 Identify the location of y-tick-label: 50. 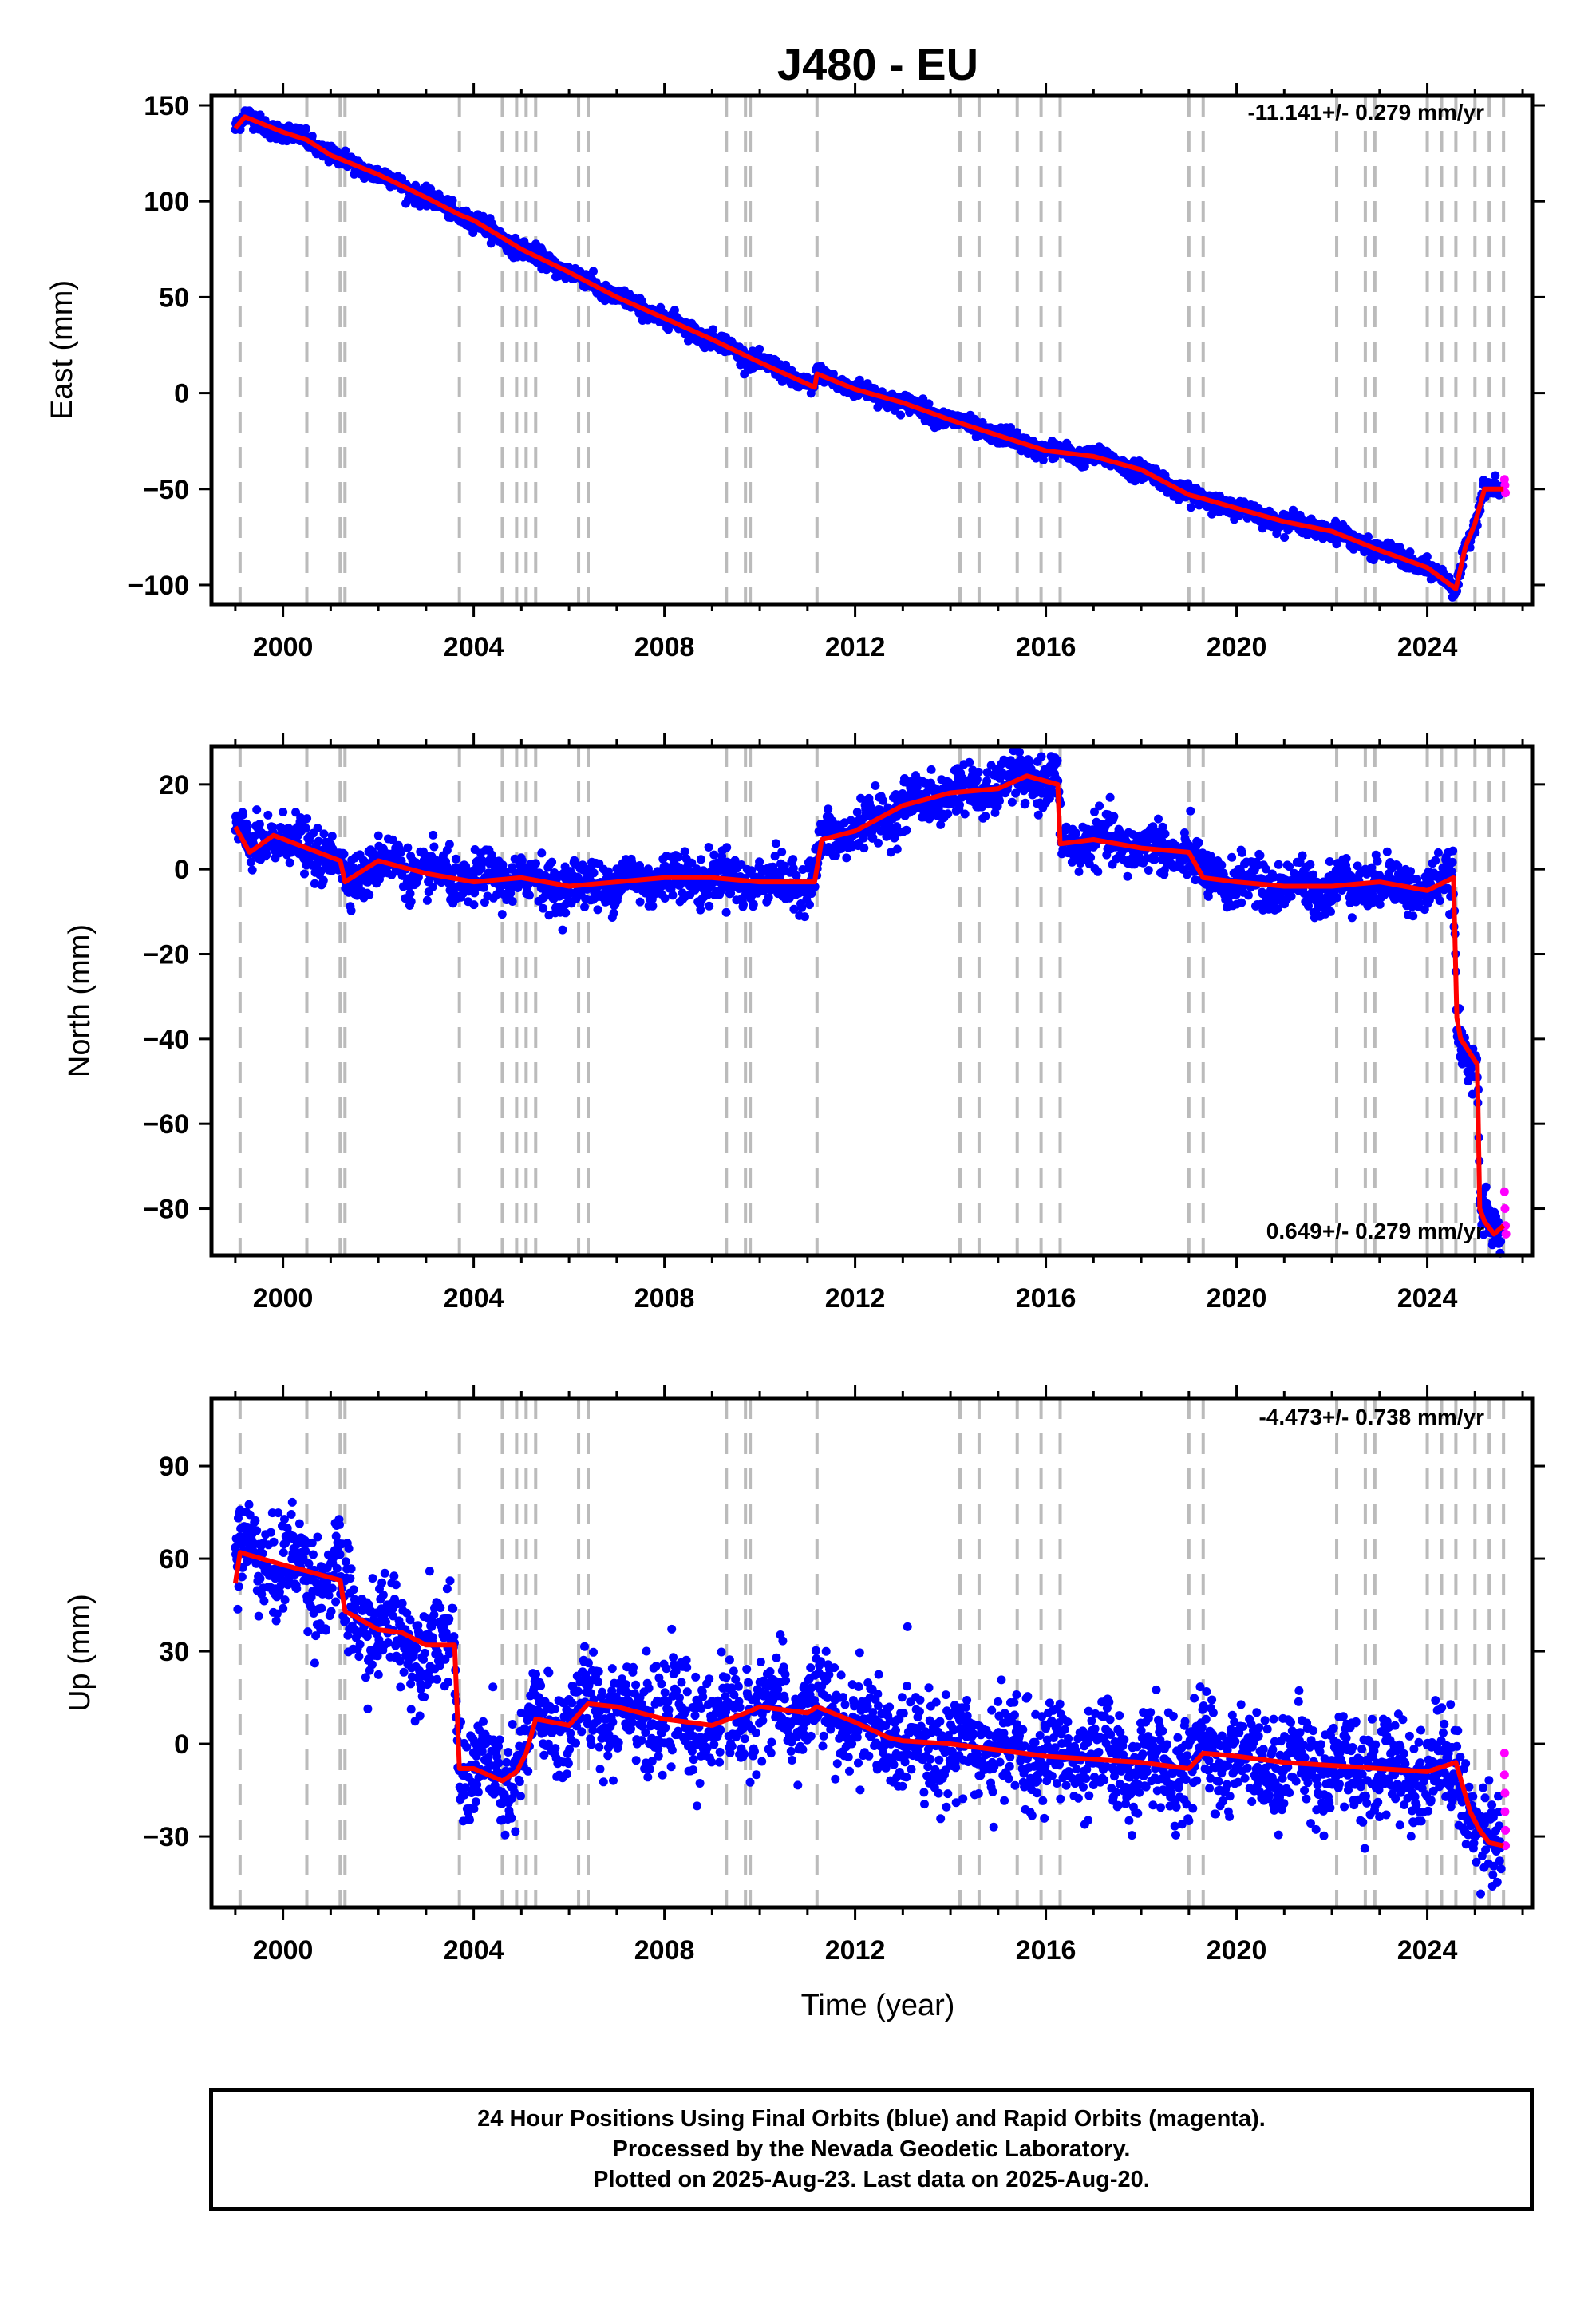
(174, 298).